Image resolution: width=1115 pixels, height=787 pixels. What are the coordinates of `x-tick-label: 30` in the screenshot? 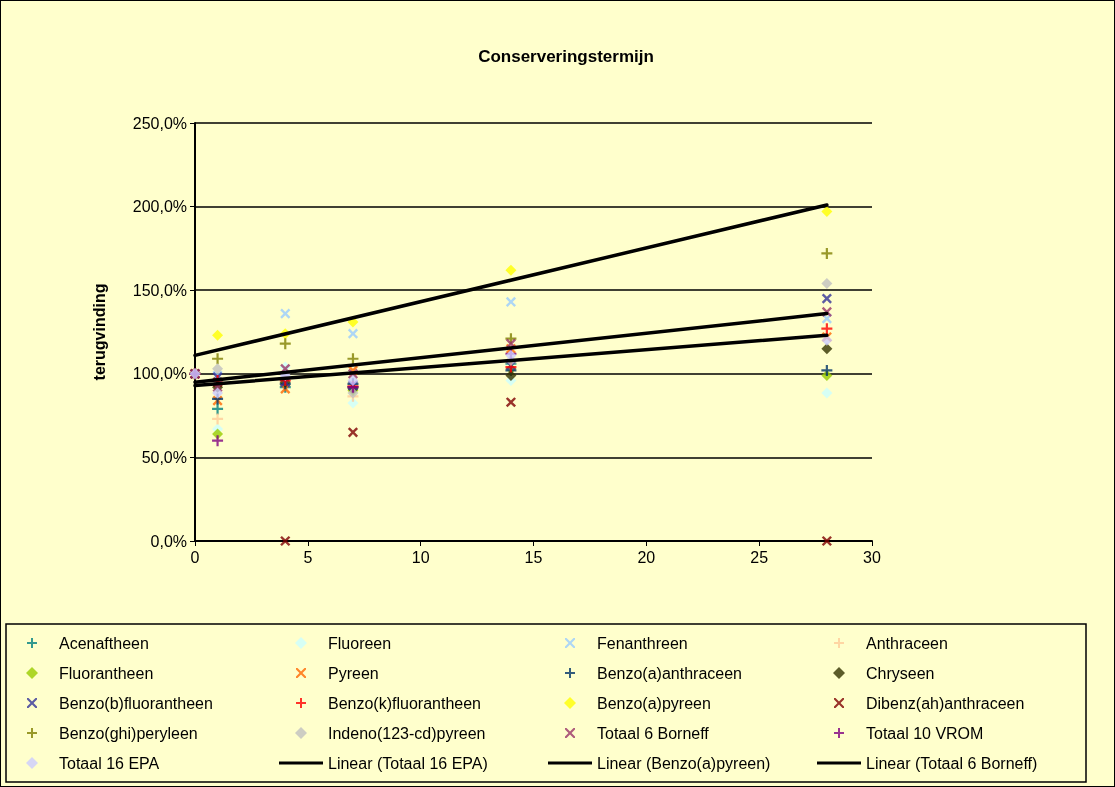 It's located at (872, 557).